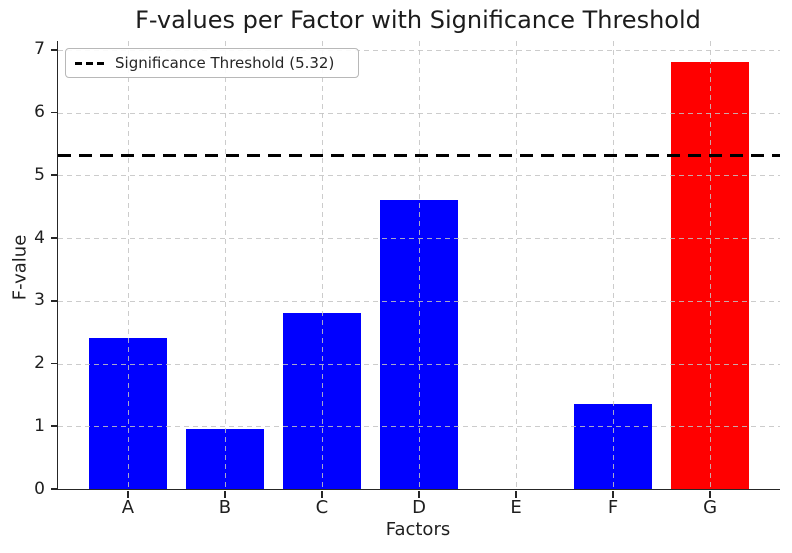 The height and width of the screenshot is (553, 792). I want to click on x-tick-G, so click(710, 494).